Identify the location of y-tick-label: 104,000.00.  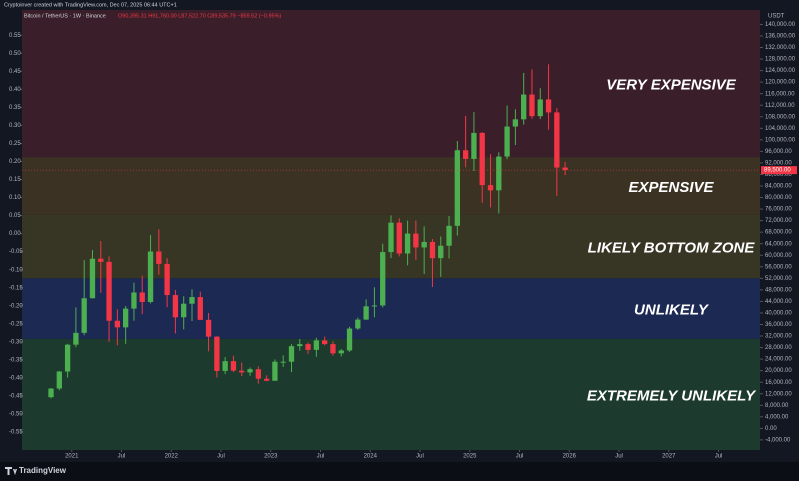
(780, 129).